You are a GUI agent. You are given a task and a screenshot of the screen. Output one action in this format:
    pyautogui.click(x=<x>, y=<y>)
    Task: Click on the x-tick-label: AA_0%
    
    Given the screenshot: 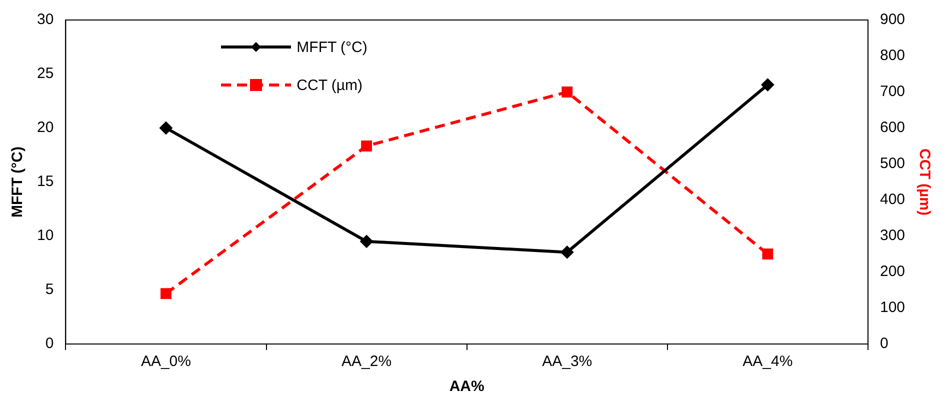 What is the action you would take?
    pyautogui.click(x=165, y=361)
    